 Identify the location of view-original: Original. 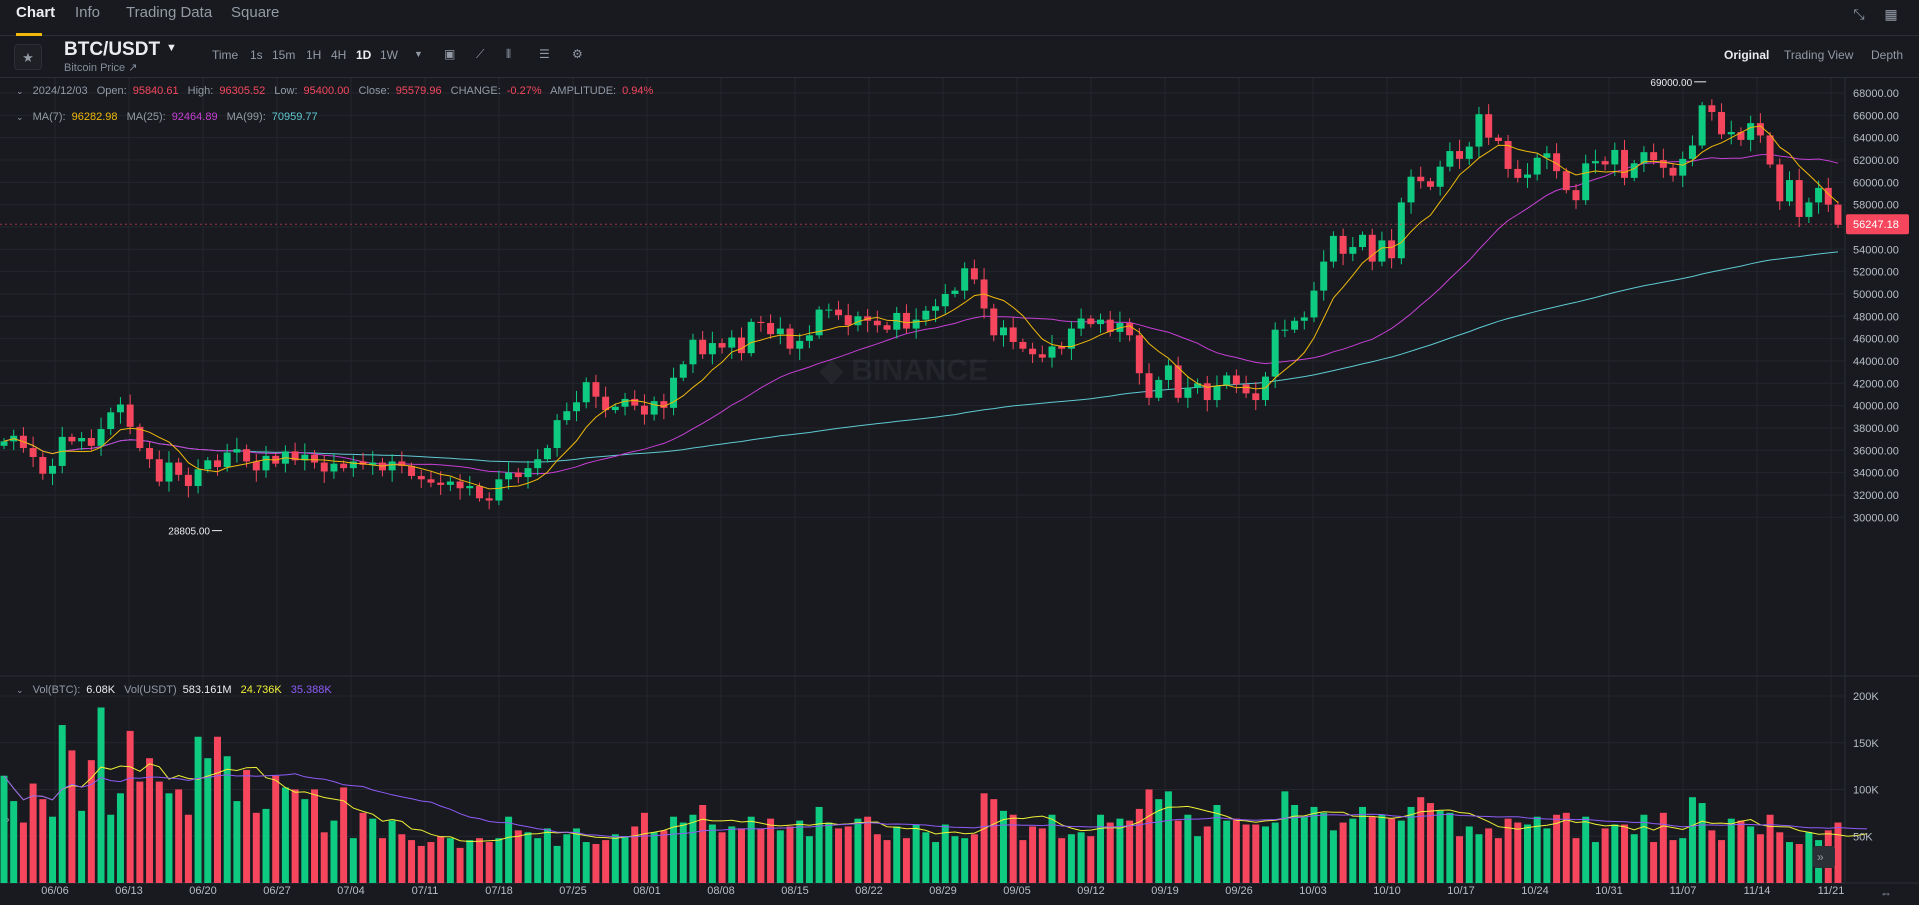
(1747, 55).